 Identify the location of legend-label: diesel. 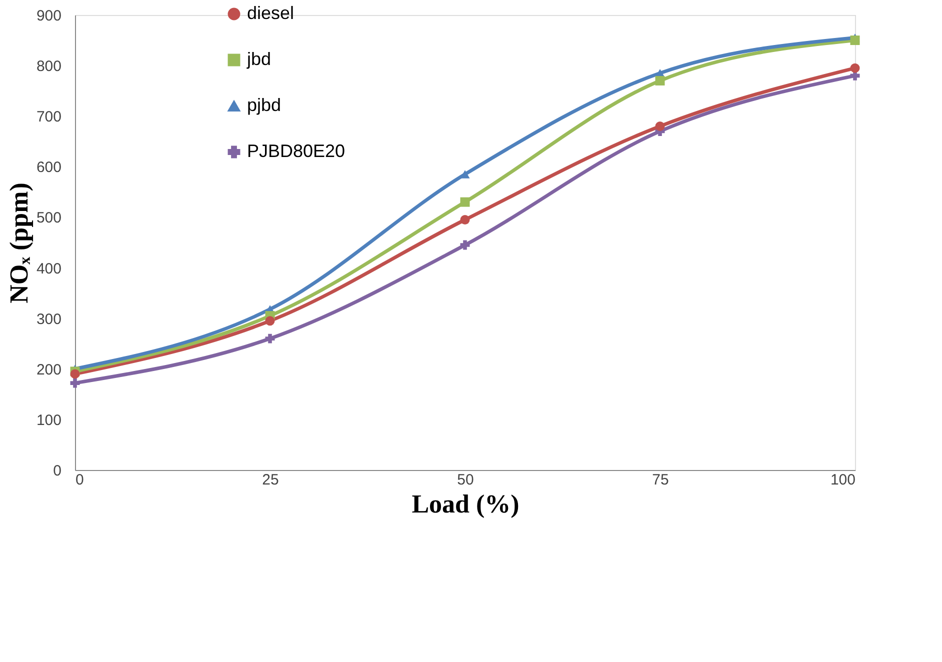
(270, 13).